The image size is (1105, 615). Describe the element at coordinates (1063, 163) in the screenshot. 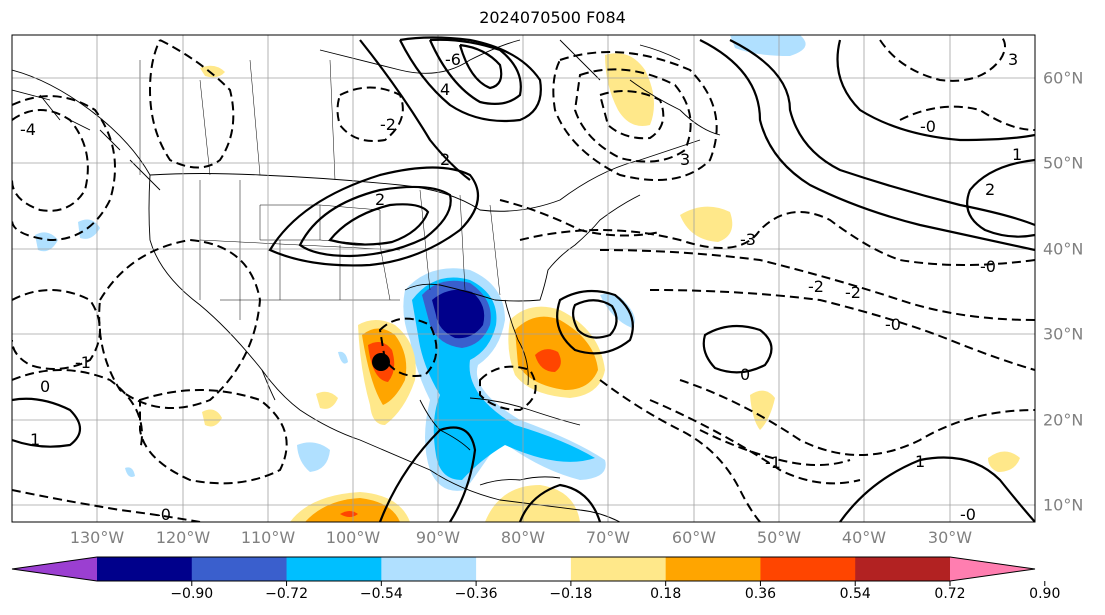

I see `lat-label: 50°N` at that location.